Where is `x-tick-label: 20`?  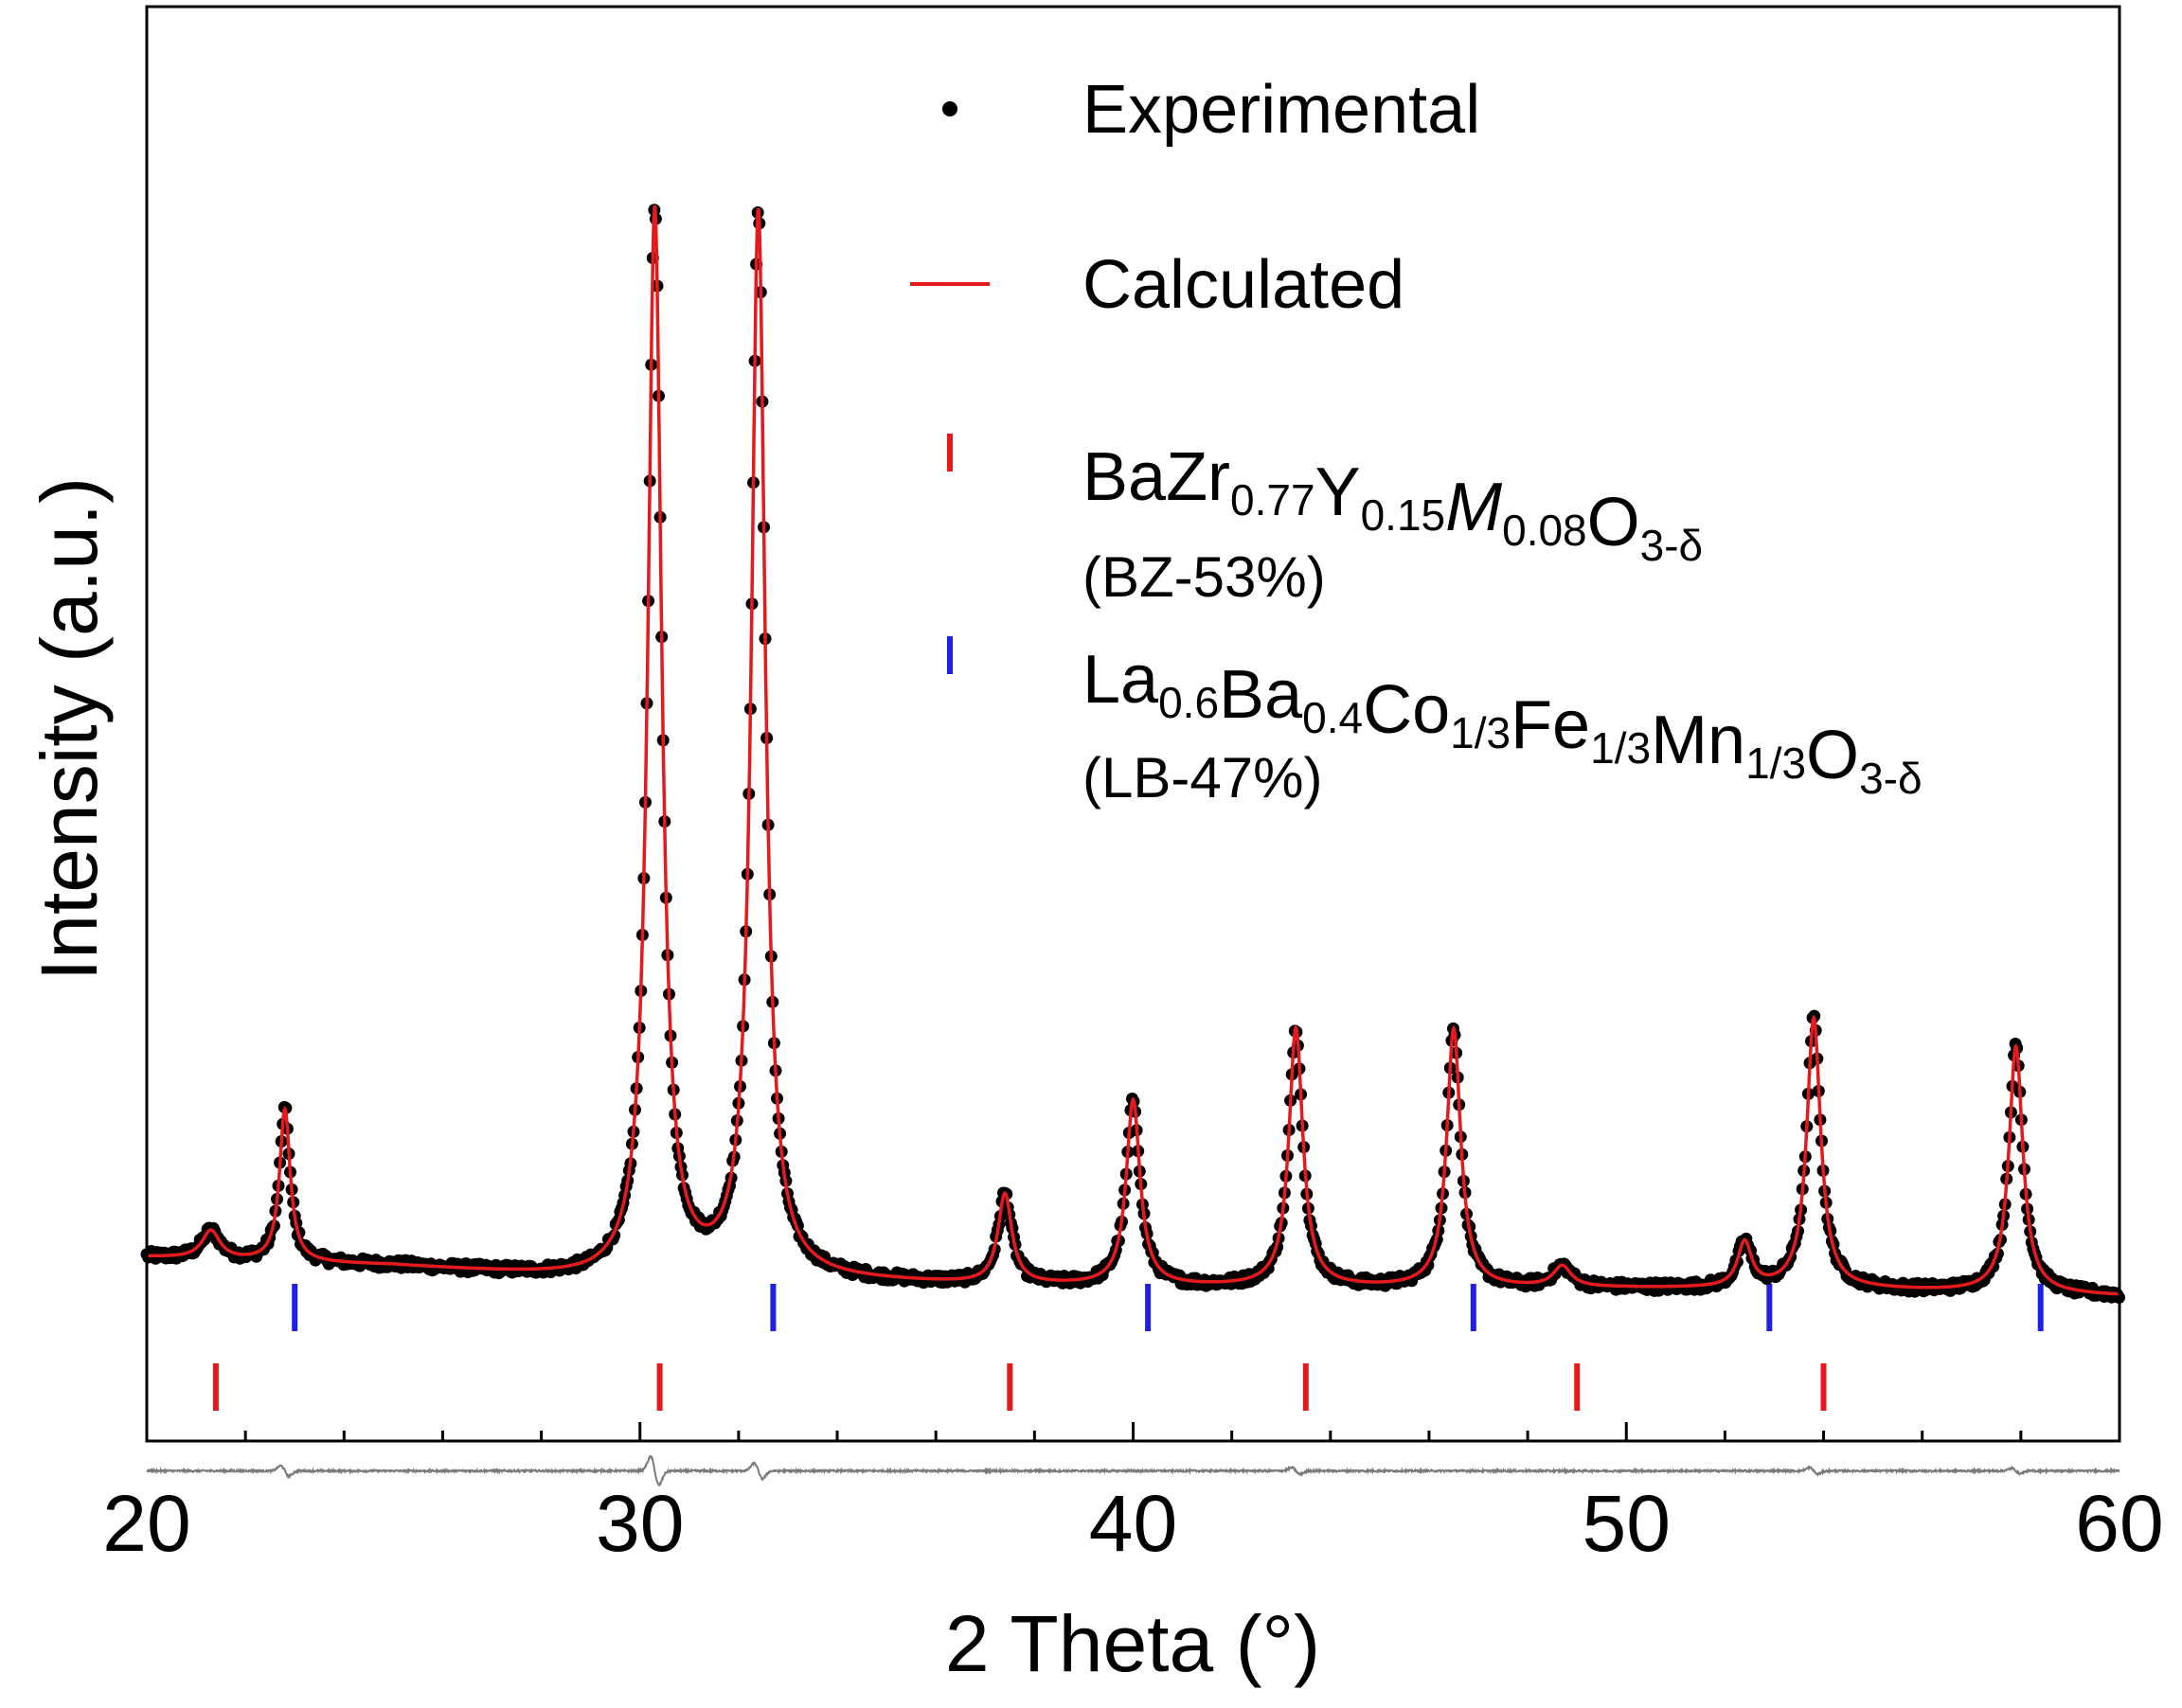
x-tick-label: 20 is located at coordinates (146, 1524).